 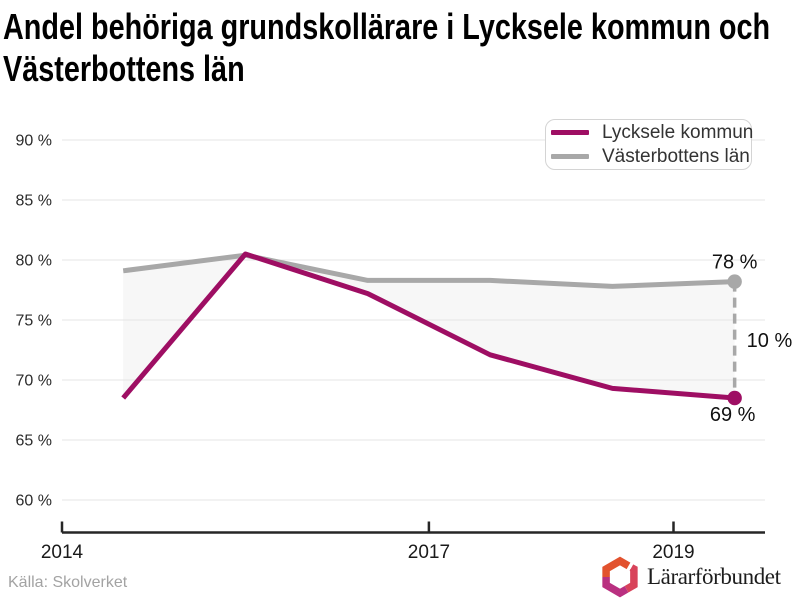 What do you see at coordinates (34, 261) in the screenshot?
I see `y-tick-label: 80 %` at bounding box center [34, 261].